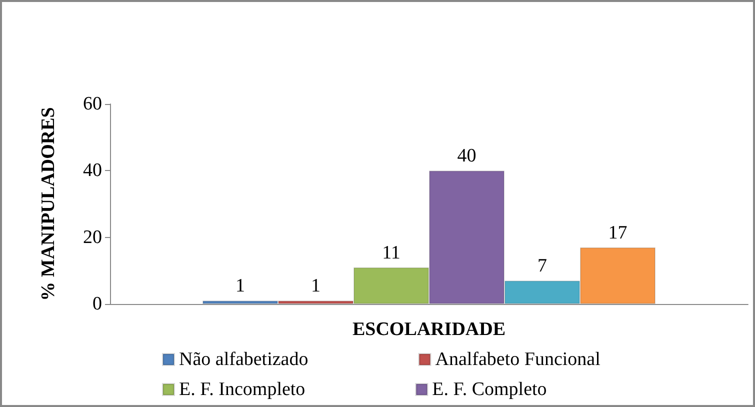 This screenshot has height=407, width=755. I want to click on legend-label: Não alfabetizado, so click(243, 359).